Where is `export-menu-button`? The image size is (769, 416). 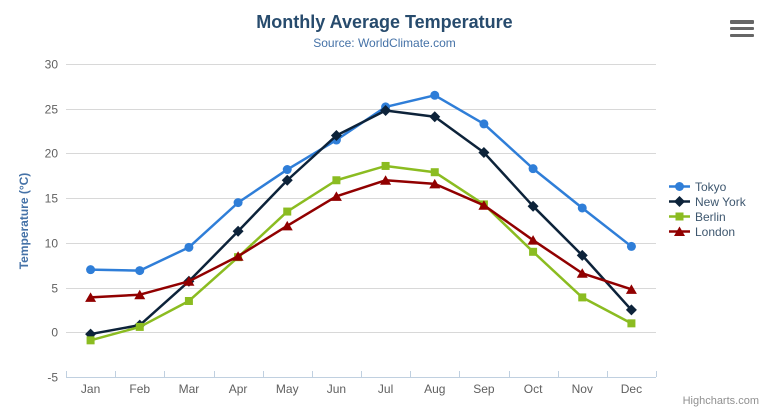 export-menu-button is located at coordinates (742, 28).